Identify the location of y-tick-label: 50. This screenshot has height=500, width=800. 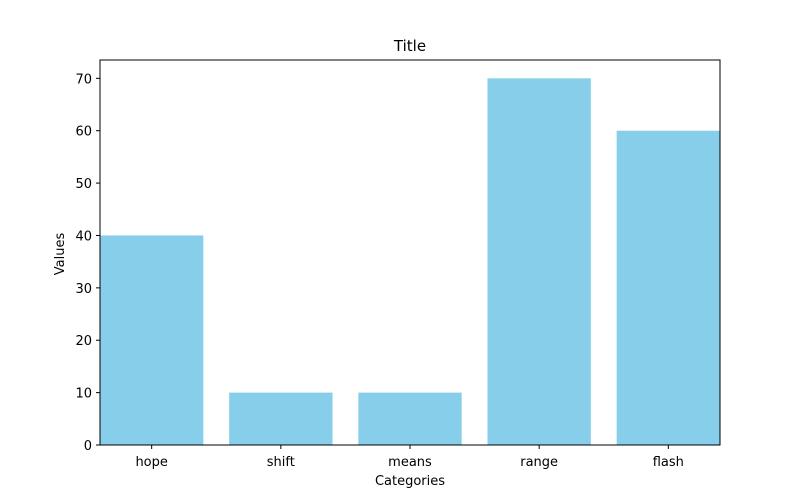
(83, 184).